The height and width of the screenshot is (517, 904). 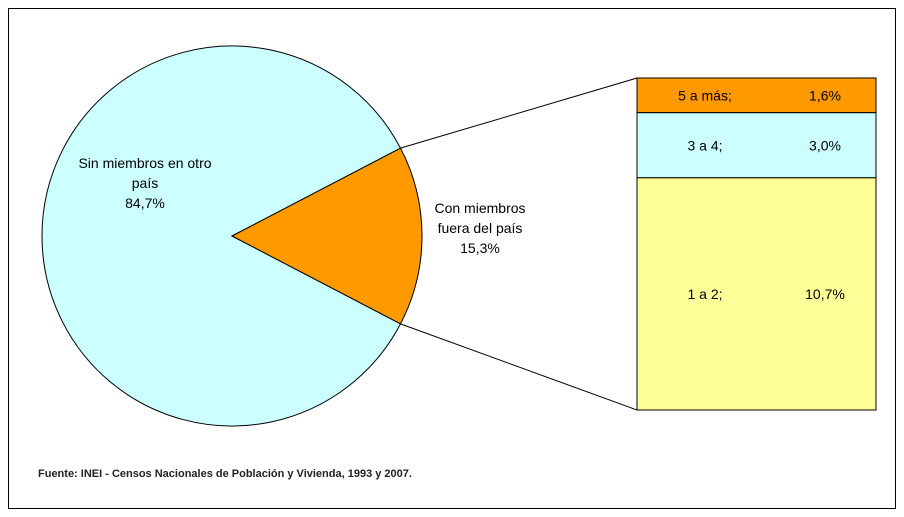 What do you see at coordinates (825, 294) in the screenshot?
I see `bar-value-label: 10,7%` at bounding box center [825, 294].